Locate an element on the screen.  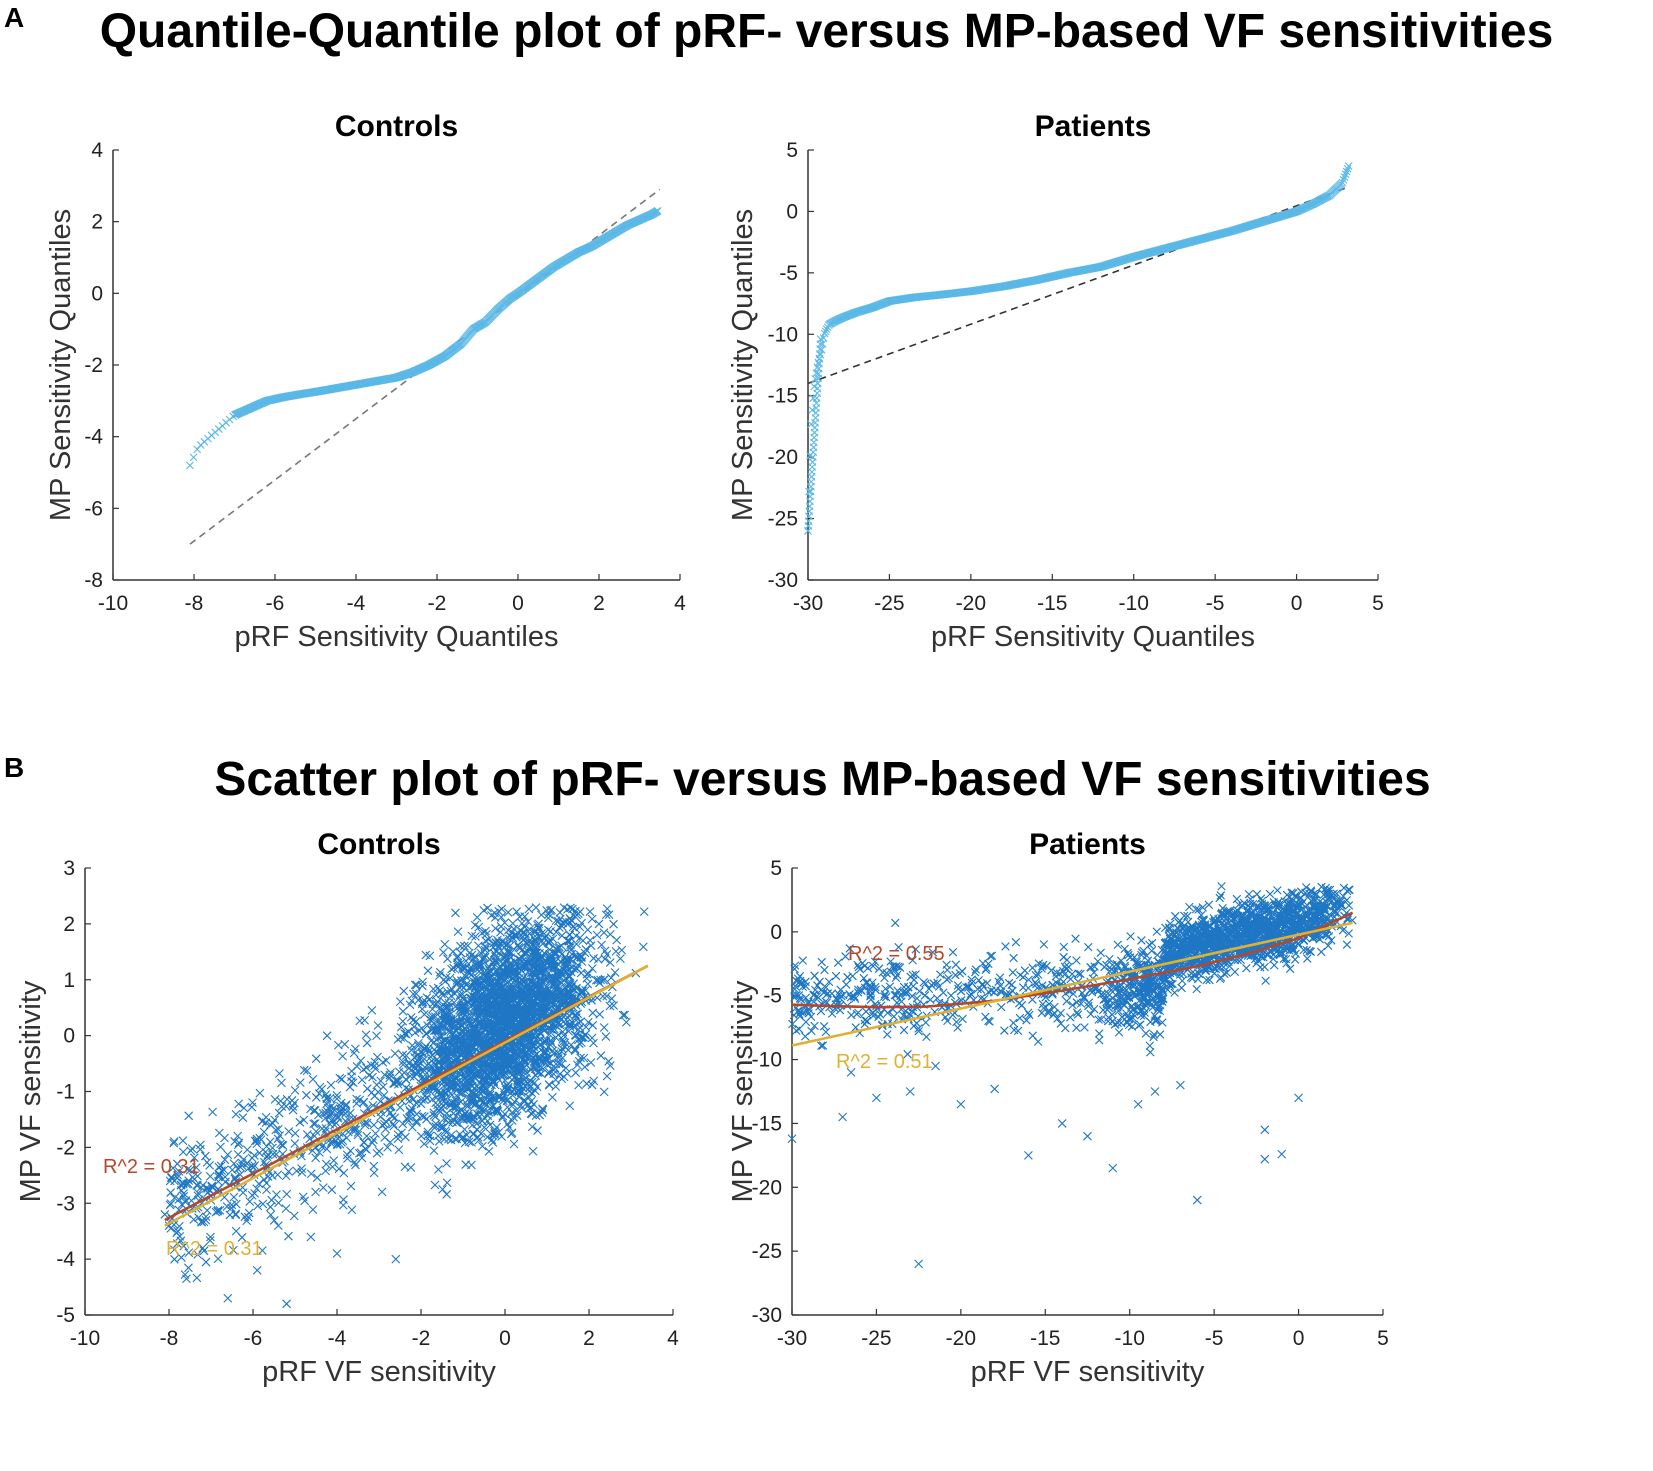
x-tick-label: 5 is located at coordinates (1383, 1338).